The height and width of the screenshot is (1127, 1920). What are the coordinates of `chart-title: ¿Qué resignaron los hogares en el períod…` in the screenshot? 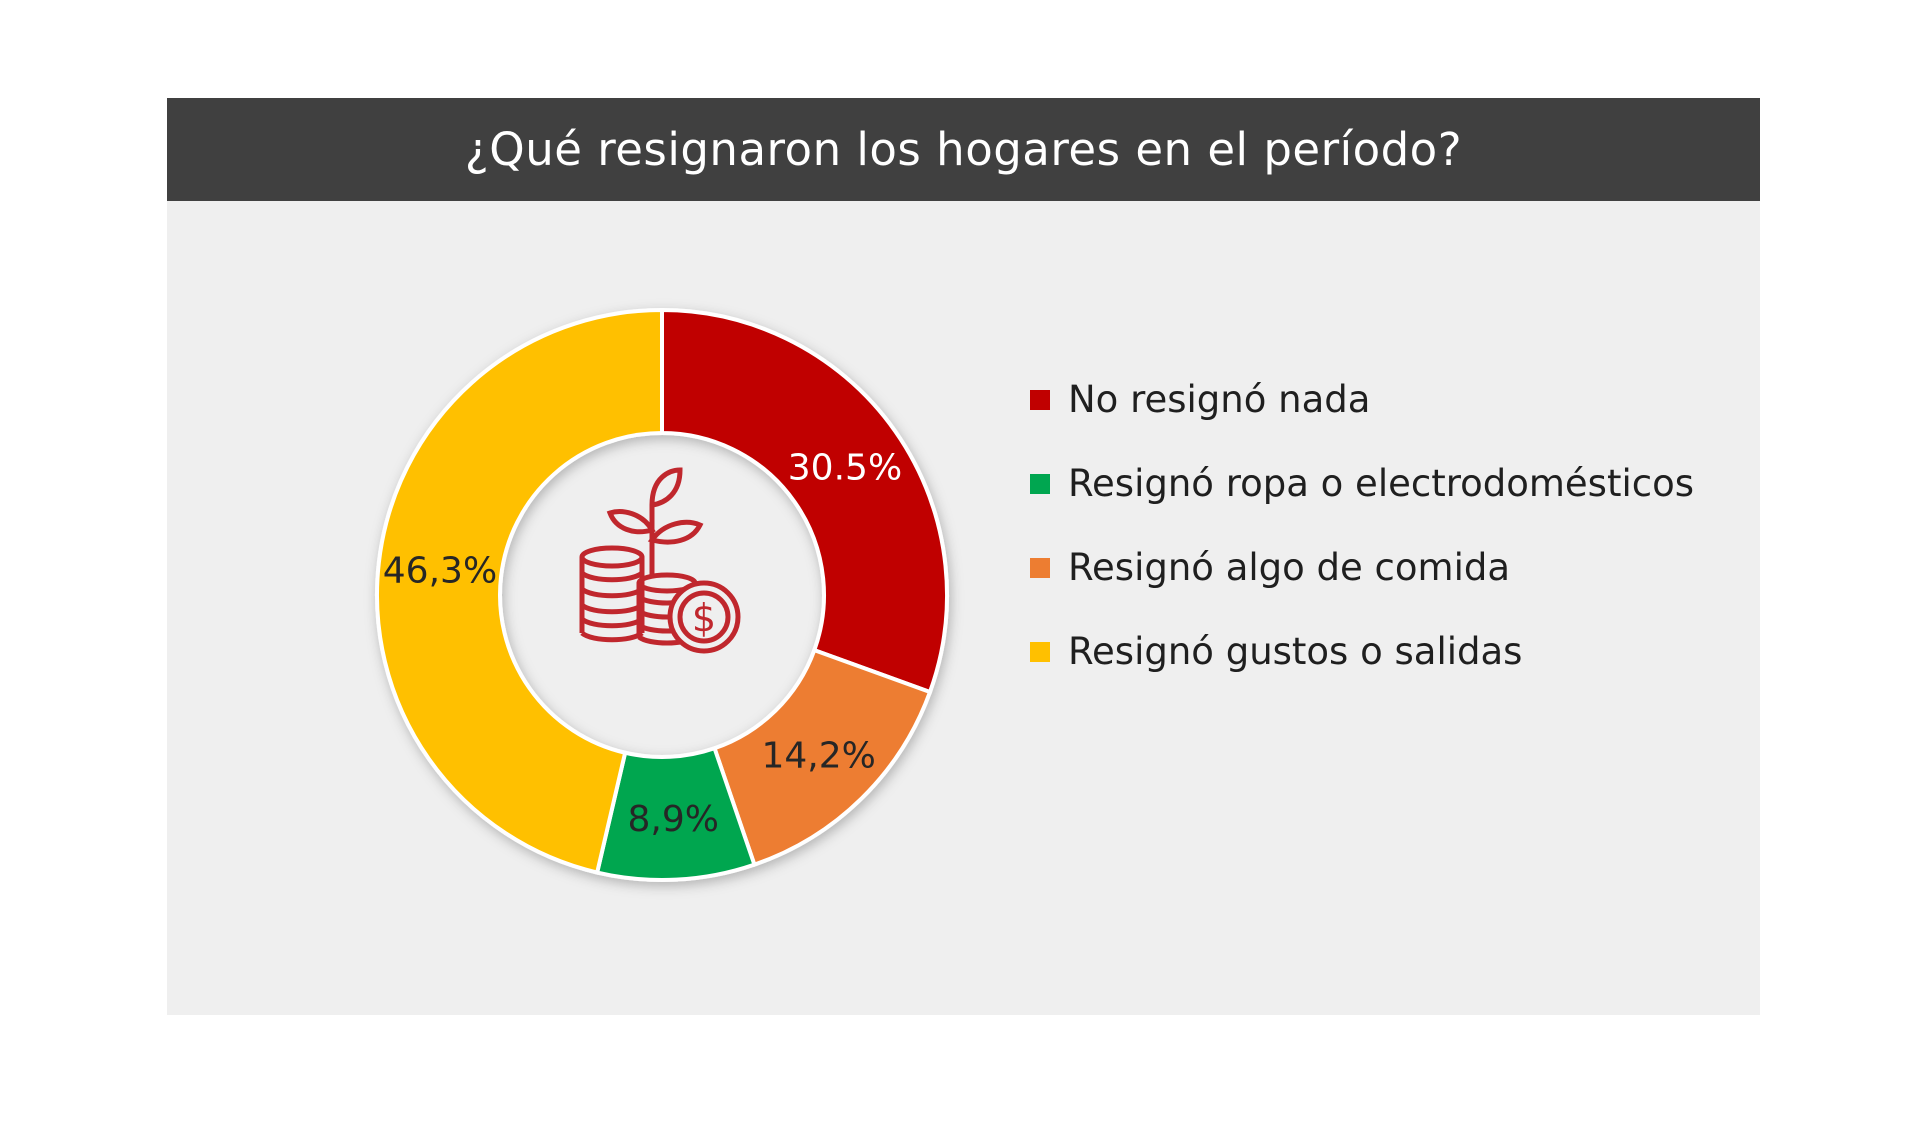 It's located at (963, 149).